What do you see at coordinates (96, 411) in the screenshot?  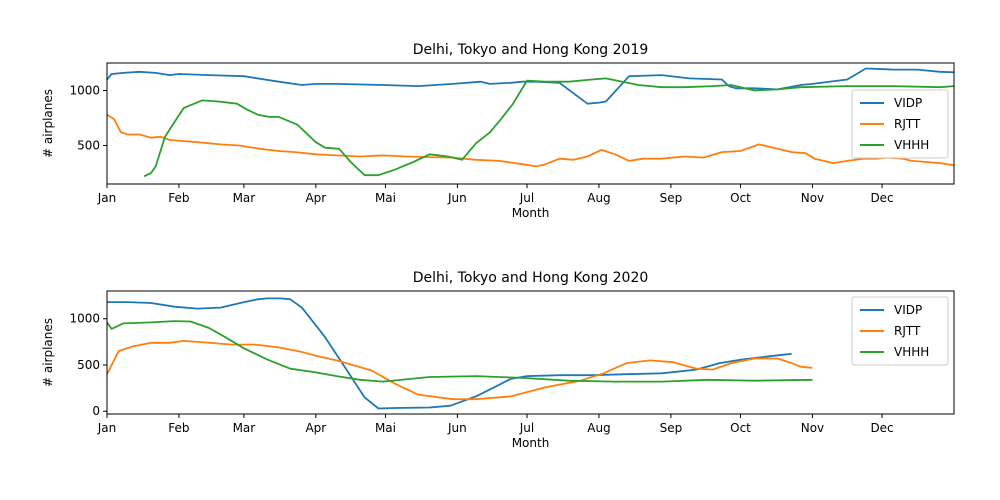 I see `y-tick-label: 0` at bounding box center [96, 411].